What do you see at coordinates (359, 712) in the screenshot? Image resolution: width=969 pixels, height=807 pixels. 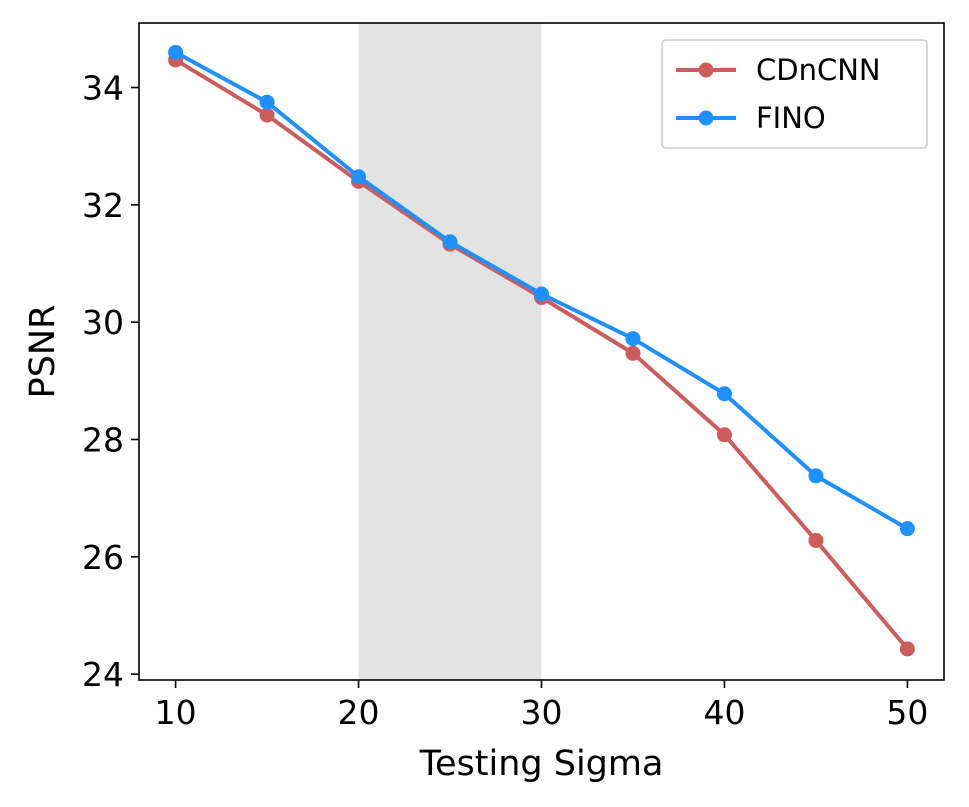 I see `x-tick-label: 20` at bounding box center [359, 712].